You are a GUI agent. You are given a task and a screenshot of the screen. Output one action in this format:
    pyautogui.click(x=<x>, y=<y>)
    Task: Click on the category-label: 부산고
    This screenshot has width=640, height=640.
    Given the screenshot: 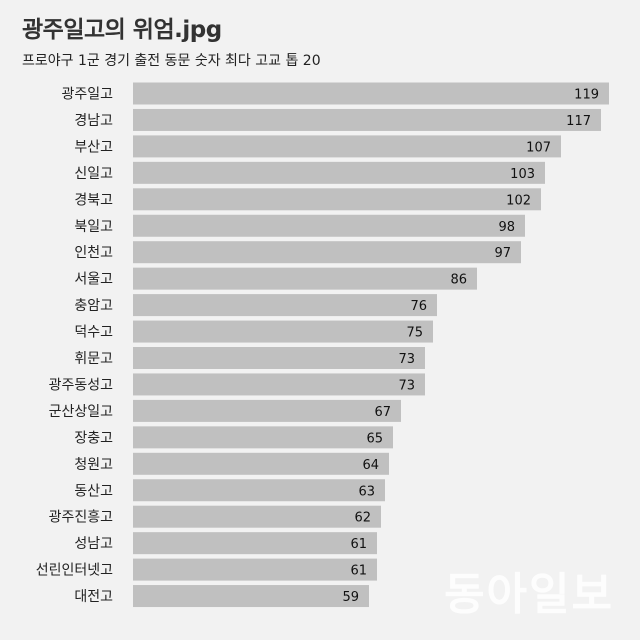 What is the action you would take?
    pyautogui.click(x=93, y=147)
    